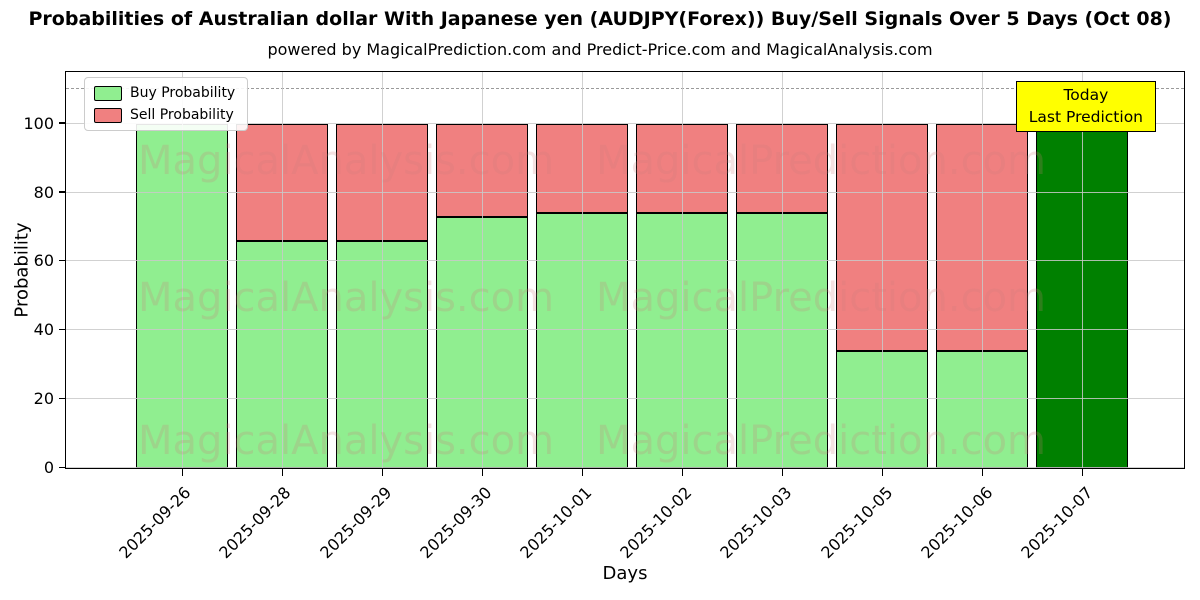  I want to click on x-tick-label: 2025-09-26, so click(155, 523).